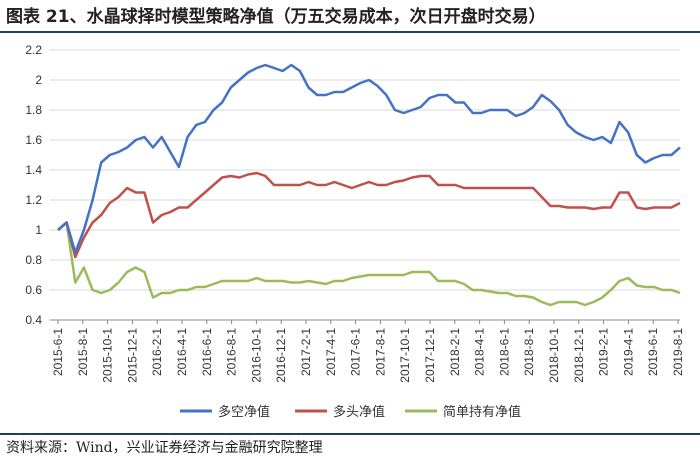 Image resolution: width=700 pixels, height=464 pixels. Describe the element at coordinates (529, 352) in the screenshot. I see `x-tick-label: 2018-8-1` at that location.